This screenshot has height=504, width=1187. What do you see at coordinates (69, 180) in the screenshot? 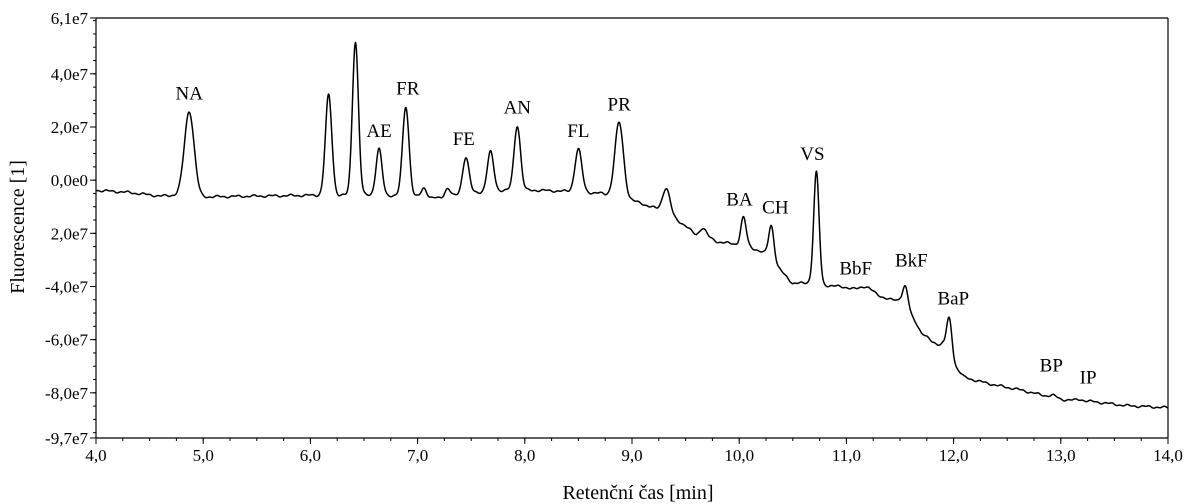
I see `y-tick-label: 0,0e0` at bounding box center [69, 180].